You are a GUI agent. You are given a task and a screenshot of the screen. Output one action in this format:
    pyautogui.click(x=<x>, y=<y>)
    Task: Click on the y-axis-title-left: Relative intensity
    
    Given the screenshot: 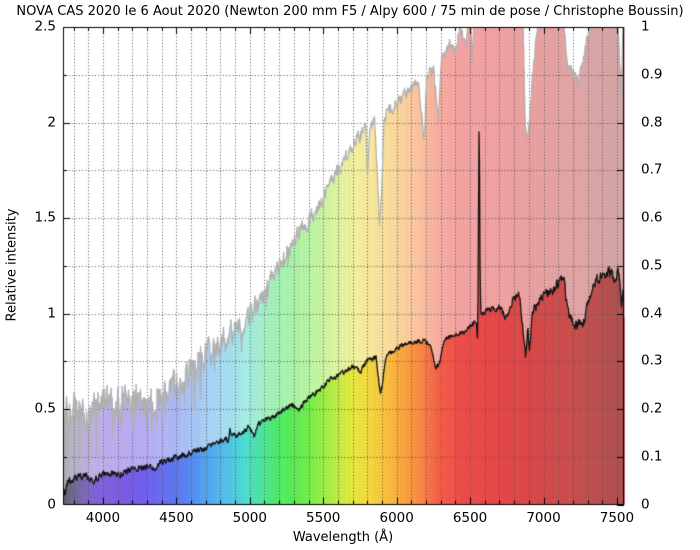 What is the action you would take?
    pyautogui.click(x=12, y=265)
    